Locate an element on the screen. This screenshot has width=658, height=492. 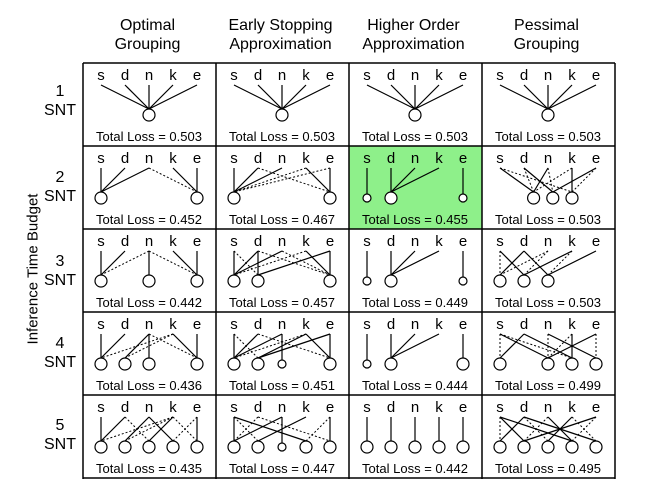
total-loss-label: Total Loss = 0.436 is located at coordinates (149, 385).